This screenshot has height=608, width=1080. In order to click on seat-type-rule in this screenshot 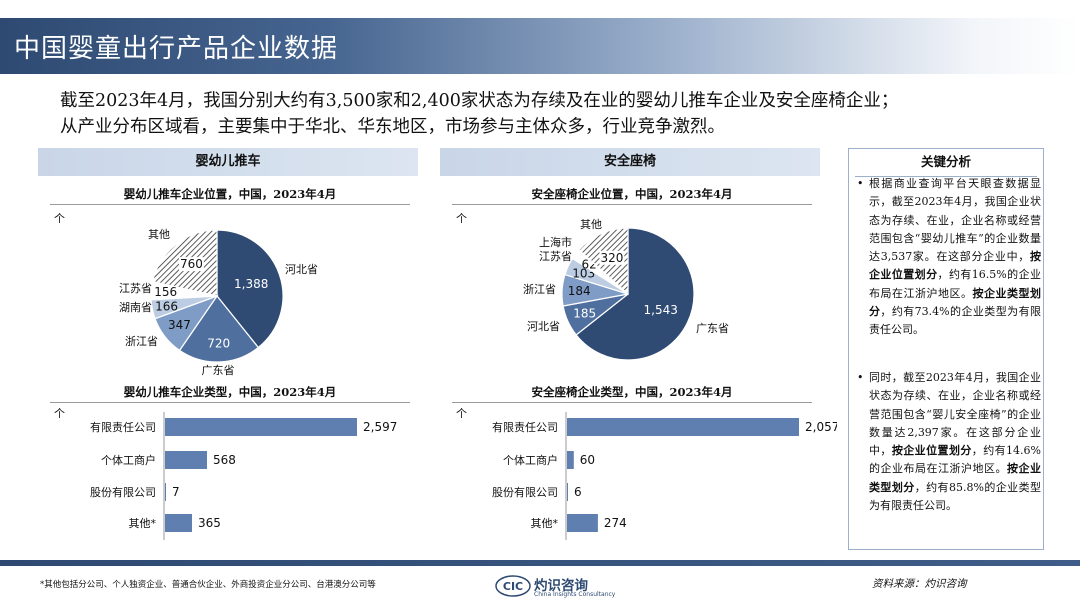, I will do `click(632, 402)`.